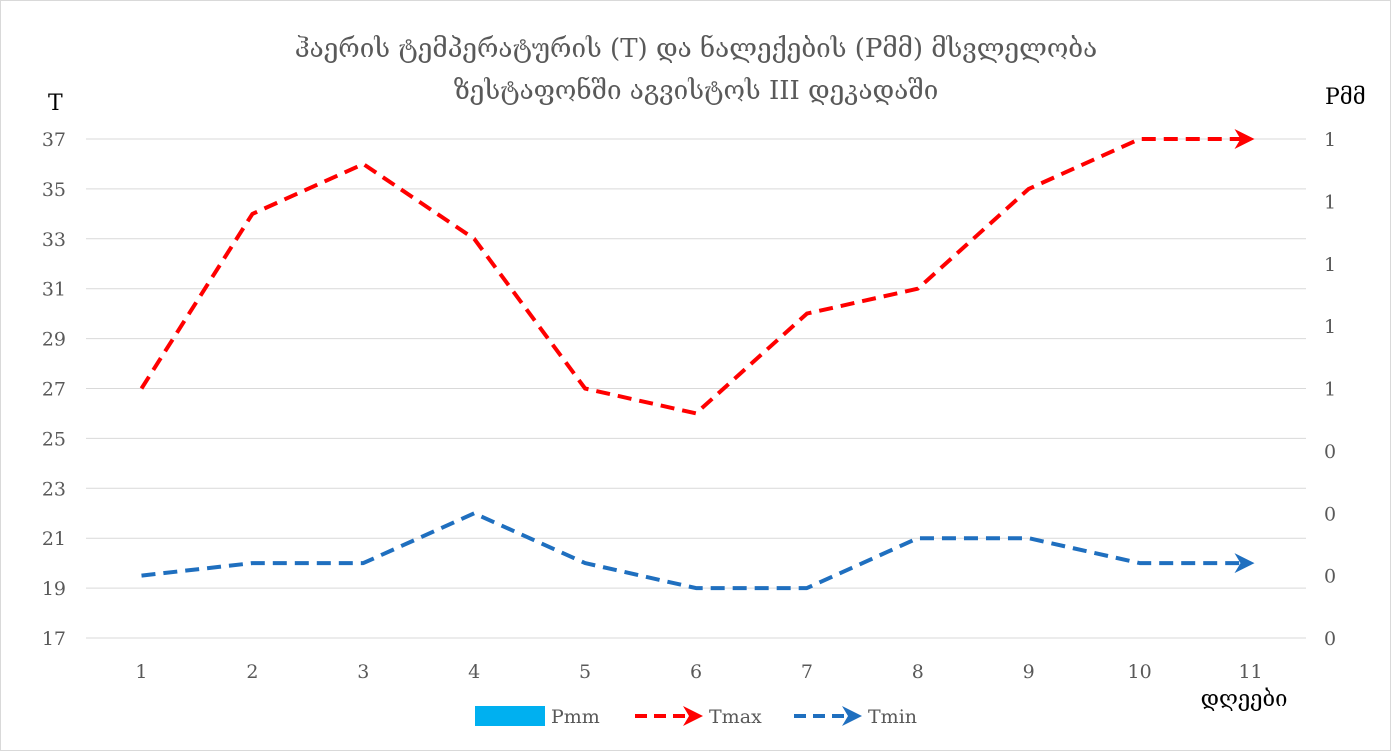  Describe the element at coordinates (474, 672) in the screenshot. I see `x-tick-label: 4` at that location.